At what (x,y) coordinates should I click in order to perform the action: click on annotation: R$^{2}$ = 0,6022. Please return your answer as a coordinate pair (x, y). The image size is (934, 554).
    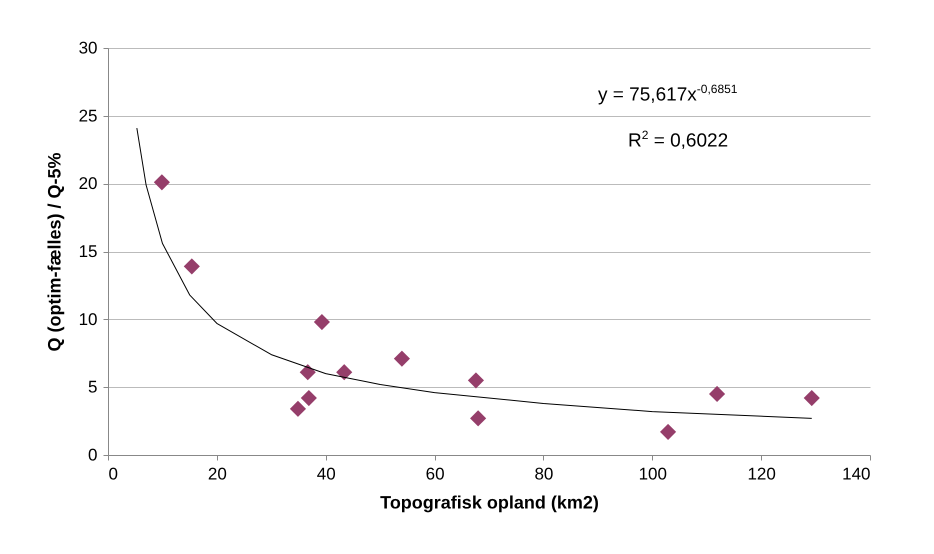
    Looking at the image, I should click on (678, 140).